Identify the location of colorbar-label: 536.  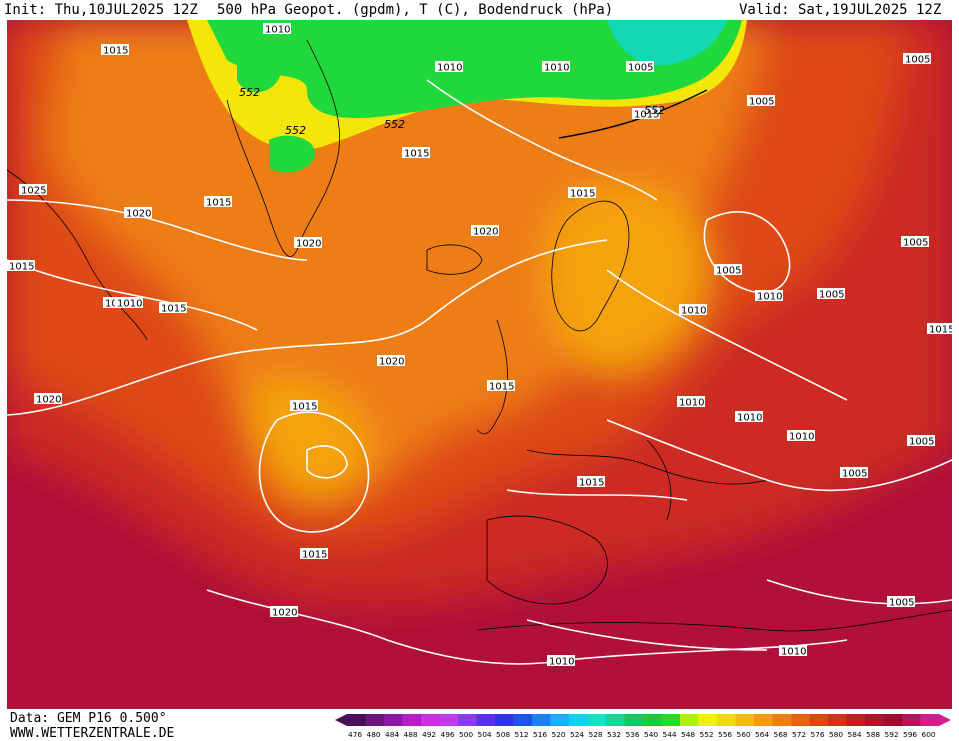
(633, 734).